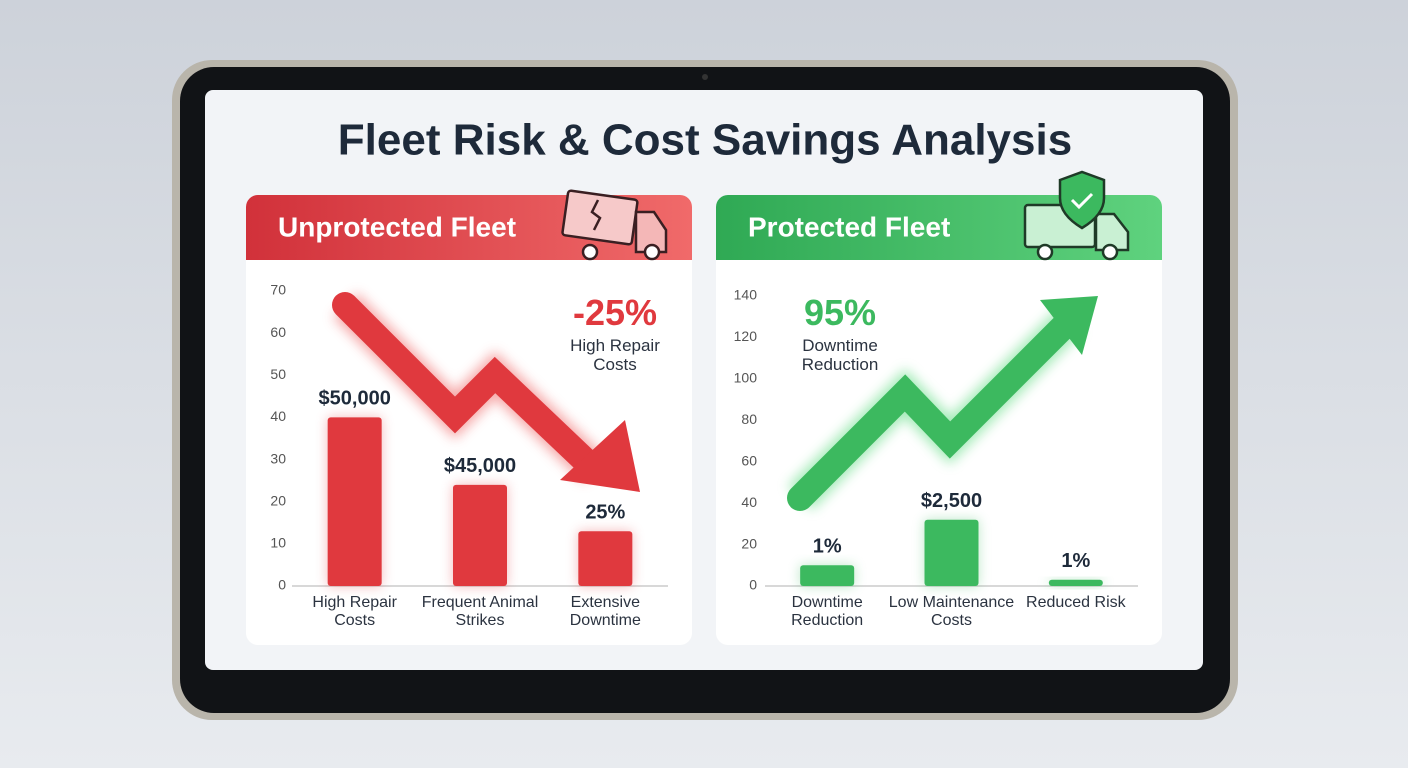 The height and width of the screenshot is (768, 1408). Describe the element at coordinates (951, 501) in the screenshot. I see `bar-annotation: $2,500` at that location.